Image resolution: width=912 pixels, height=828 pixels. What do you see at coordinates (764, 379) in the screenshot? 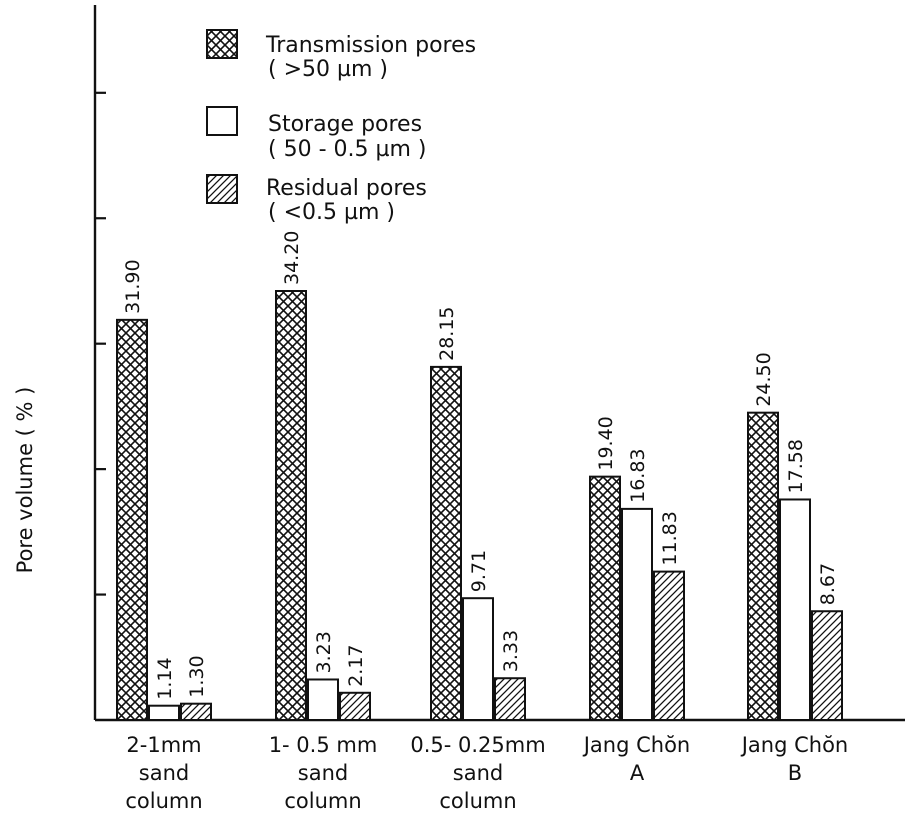
I see `value-label-transmission: 24.50` at bounding box center [764, 379].